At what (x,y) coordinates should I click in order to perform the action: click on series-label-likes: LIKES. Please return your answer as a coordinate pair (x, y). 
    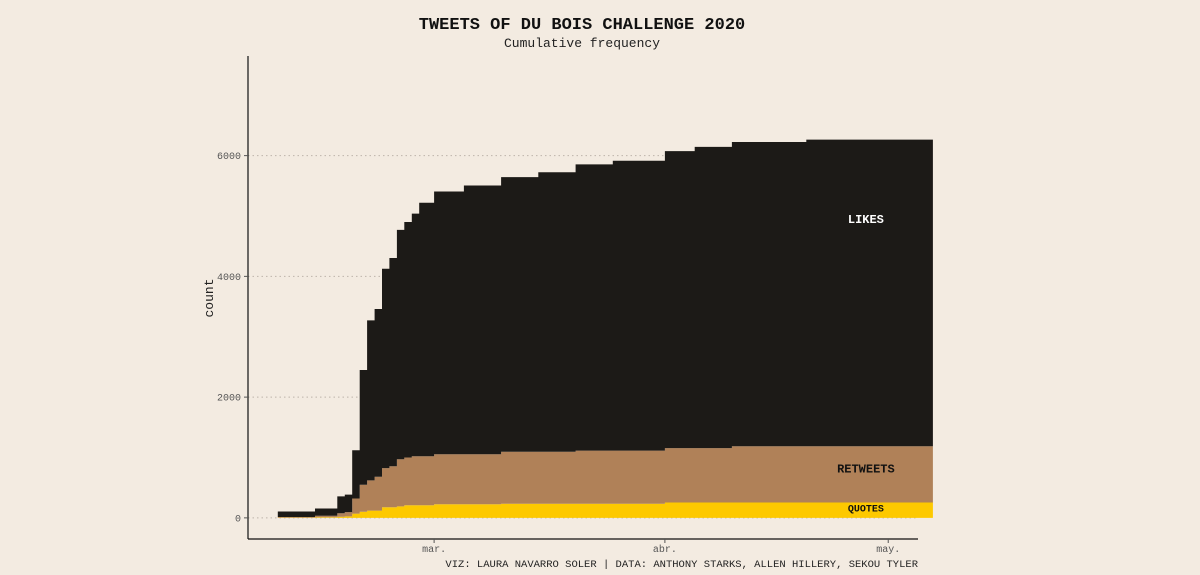
    Looking at the image, I should click on (866, 220).